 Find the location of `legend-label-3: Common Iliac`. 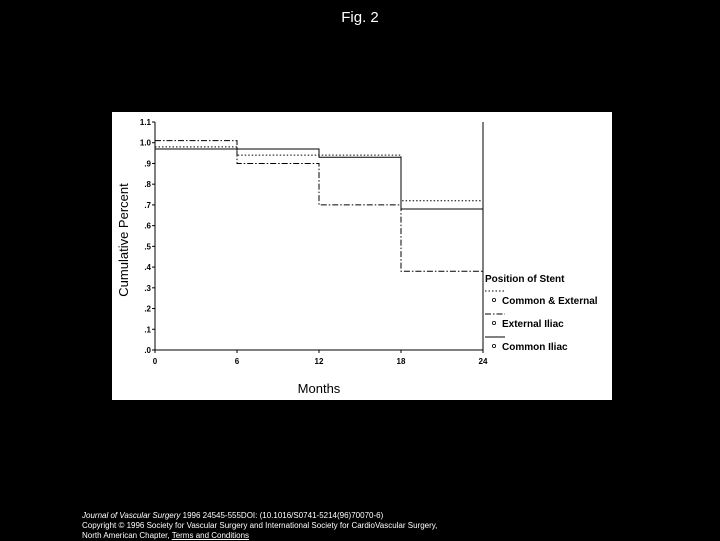

legend-label-3: Common Iliac is located at coordinates (535, 347).